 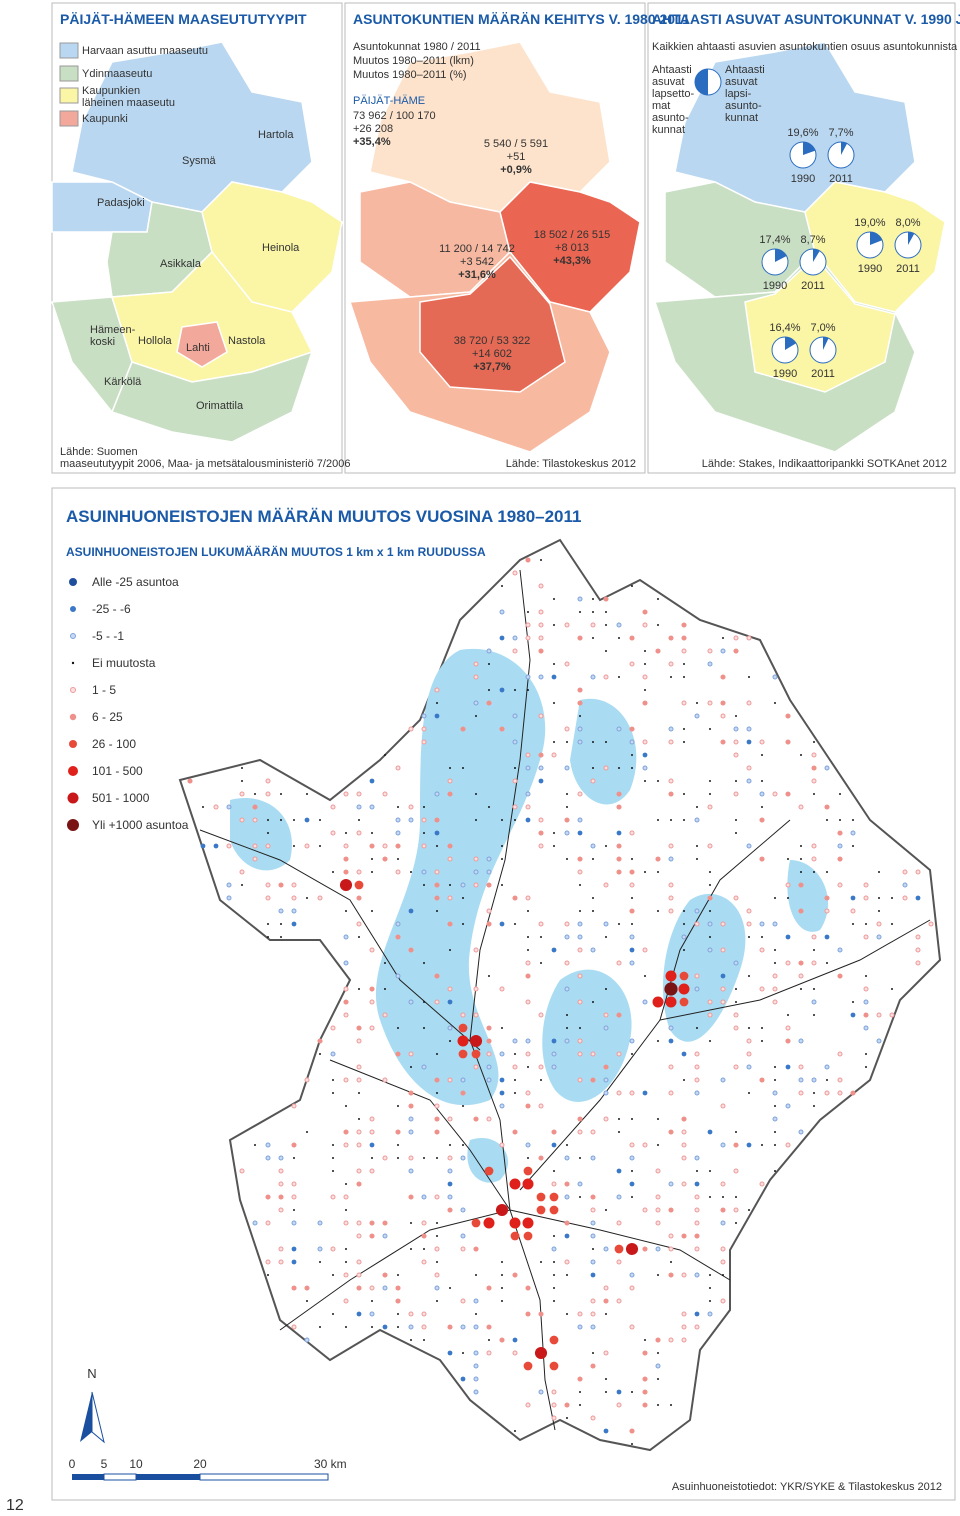 I want to click on header-line: Muutos 1980–2011 (lkm), so click(x=413, y=61).